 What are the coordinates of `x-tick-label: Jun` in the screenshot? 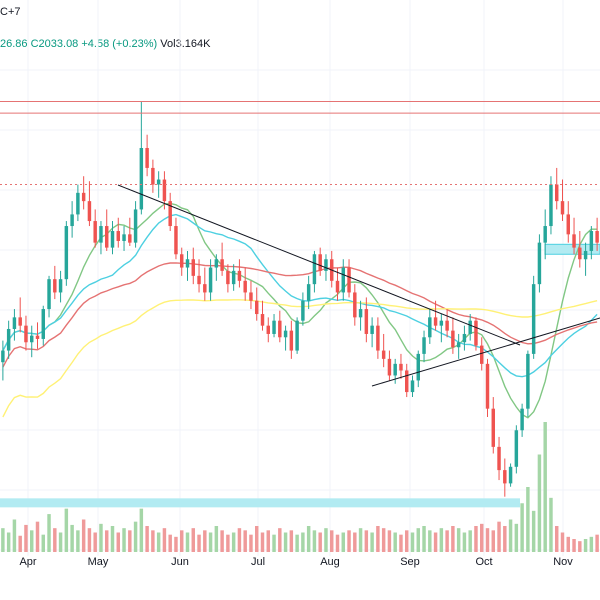 It's located at (180, 562).